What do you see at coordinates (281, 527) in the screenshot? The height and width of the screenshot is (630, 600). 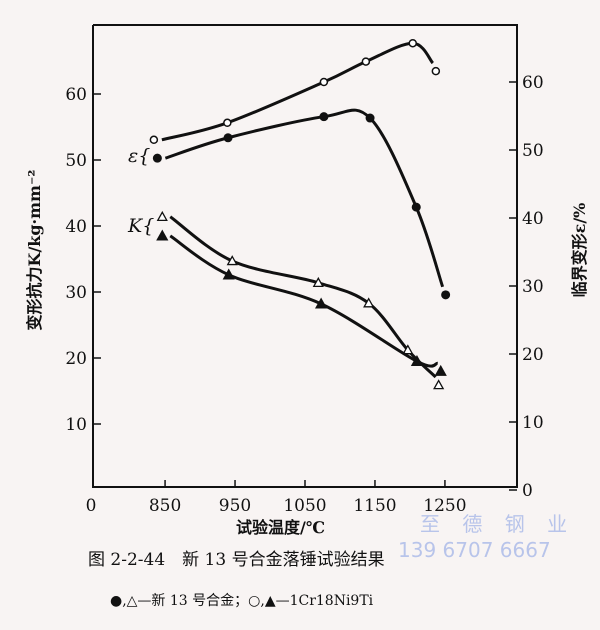 I see `x-axis-label: 试验温度/℃` at bounding box center [281, 527].